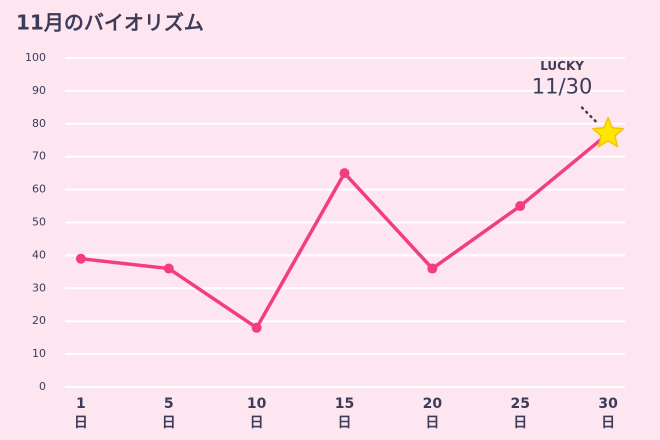 The width and height of the screenshot is (660, 440). I want to click on annotation-dots, so click(590, 115).